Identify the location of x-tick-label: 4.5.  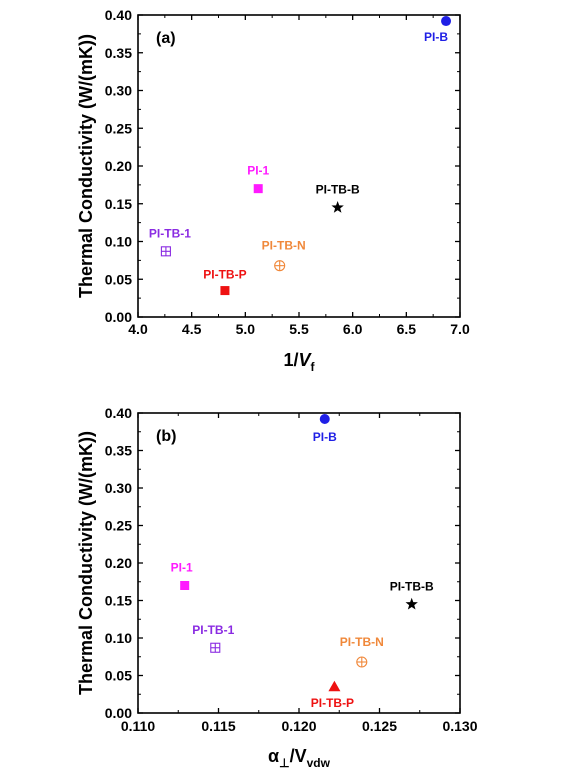
(192, 329).